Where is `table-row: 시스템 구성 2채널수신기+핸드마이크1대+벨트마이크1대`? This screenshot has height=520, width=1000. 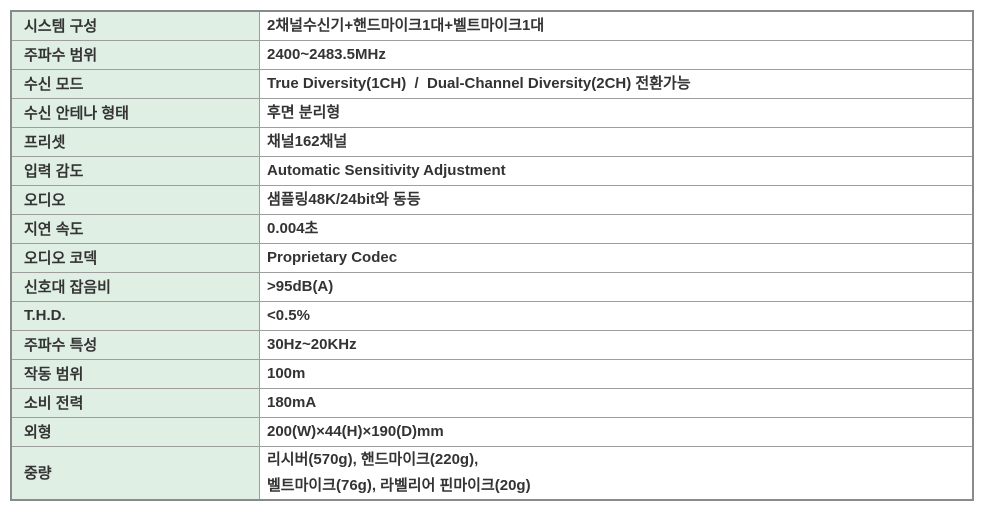
table-row: 시스템 구성 2채널수신기+핸드마이크1대+벨트마이크1대 is located at coordinates (492, 25).